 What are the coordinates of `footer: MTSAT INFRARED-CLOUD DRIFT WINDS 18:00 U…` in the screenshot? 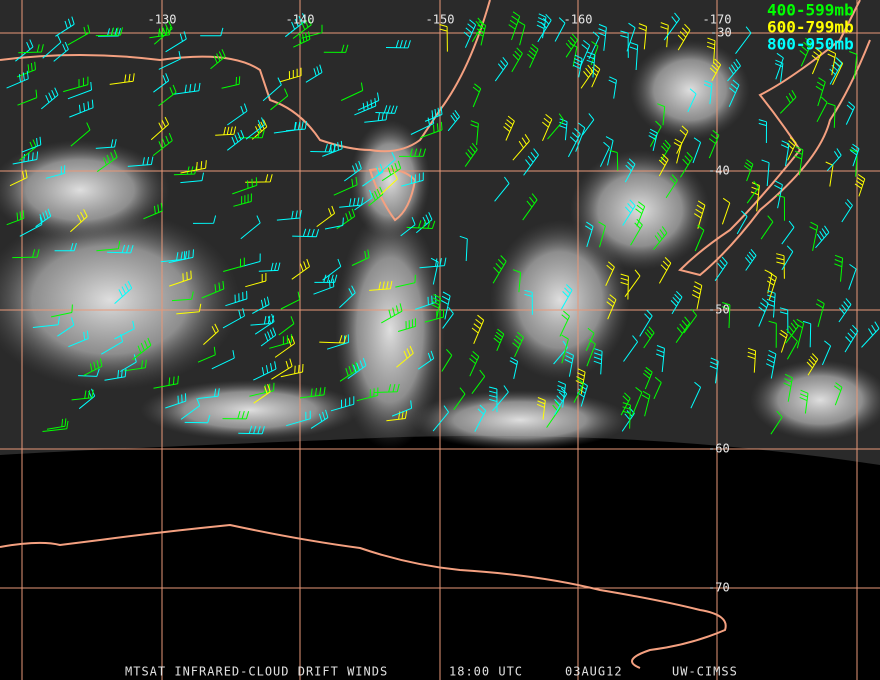 It's located at (431, 672).